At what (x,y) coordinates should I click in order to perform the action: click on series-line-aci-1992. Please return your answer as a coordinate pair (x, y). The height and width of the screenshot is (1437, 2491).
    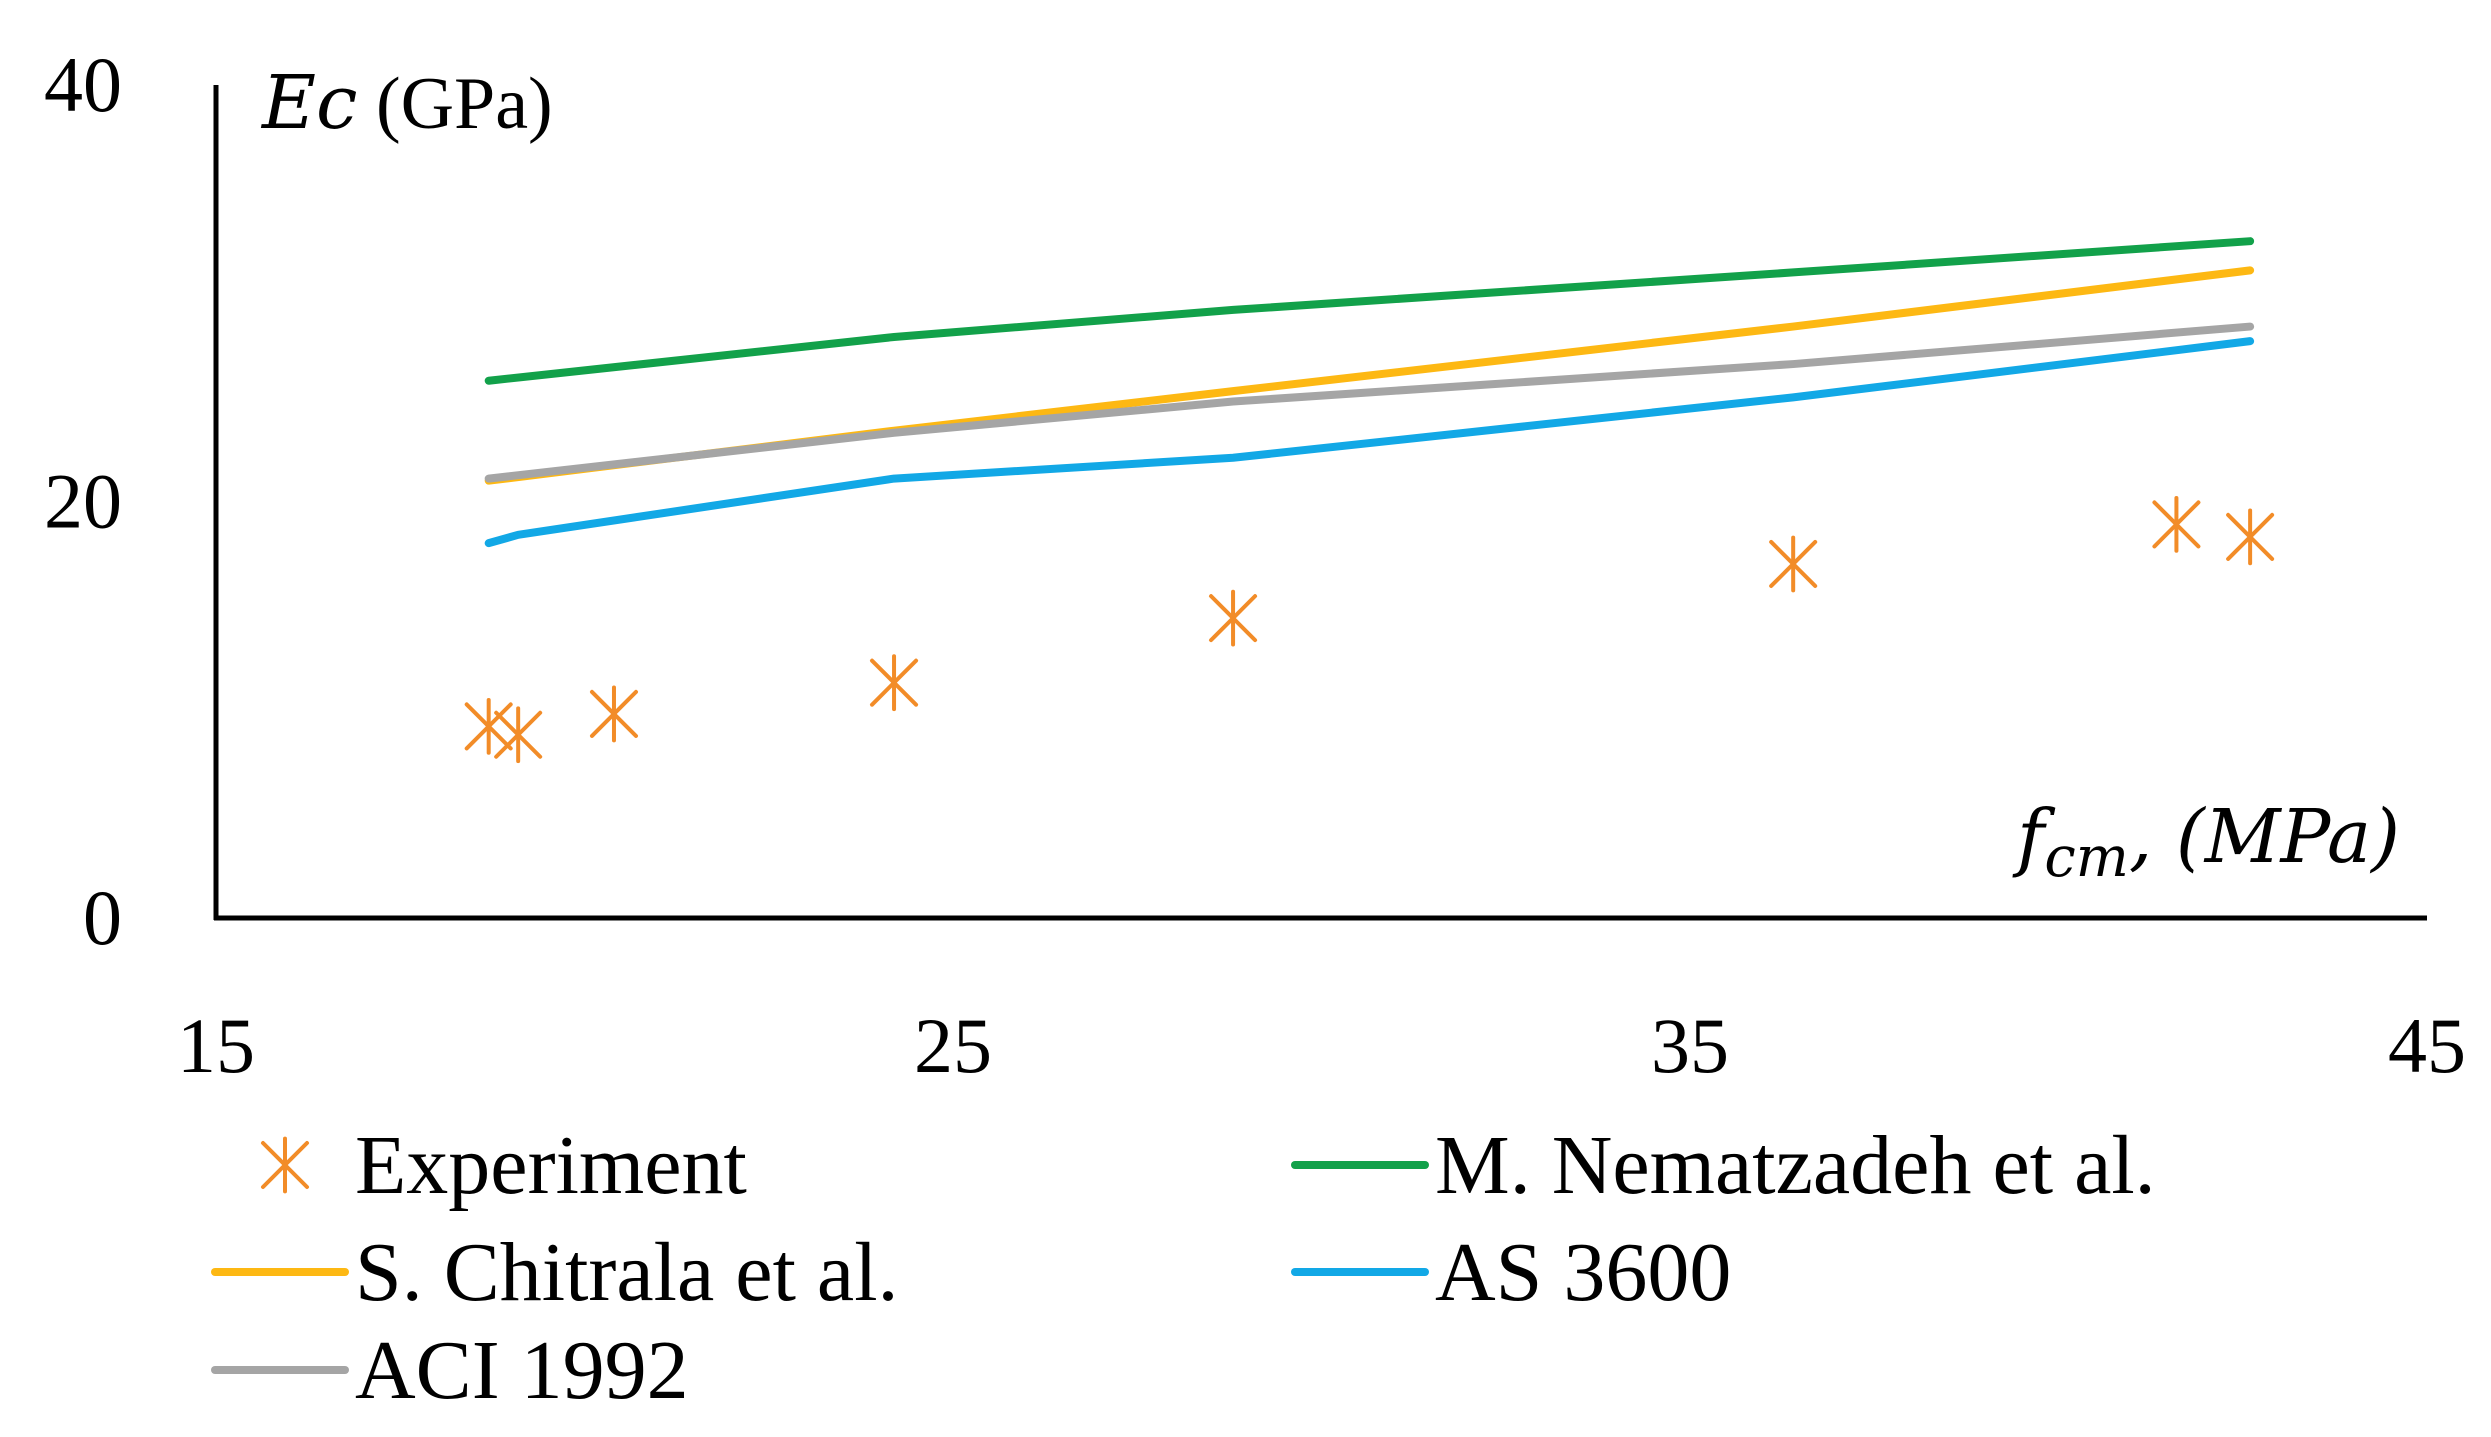
    Looking at the image, I should click on (1369, 402).